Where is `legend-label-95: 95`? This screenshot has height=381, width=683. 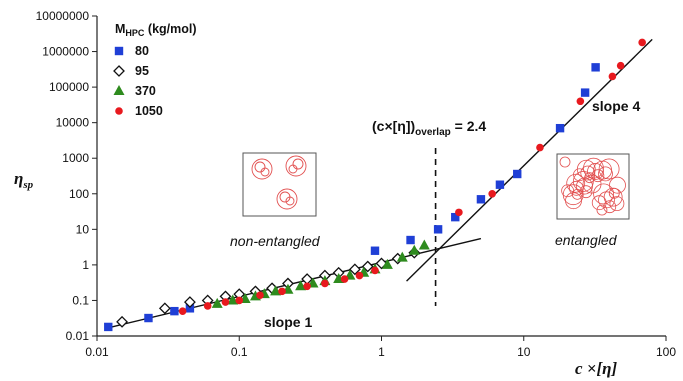 legend-label-95: 95 is located at coordinates (142, 71).